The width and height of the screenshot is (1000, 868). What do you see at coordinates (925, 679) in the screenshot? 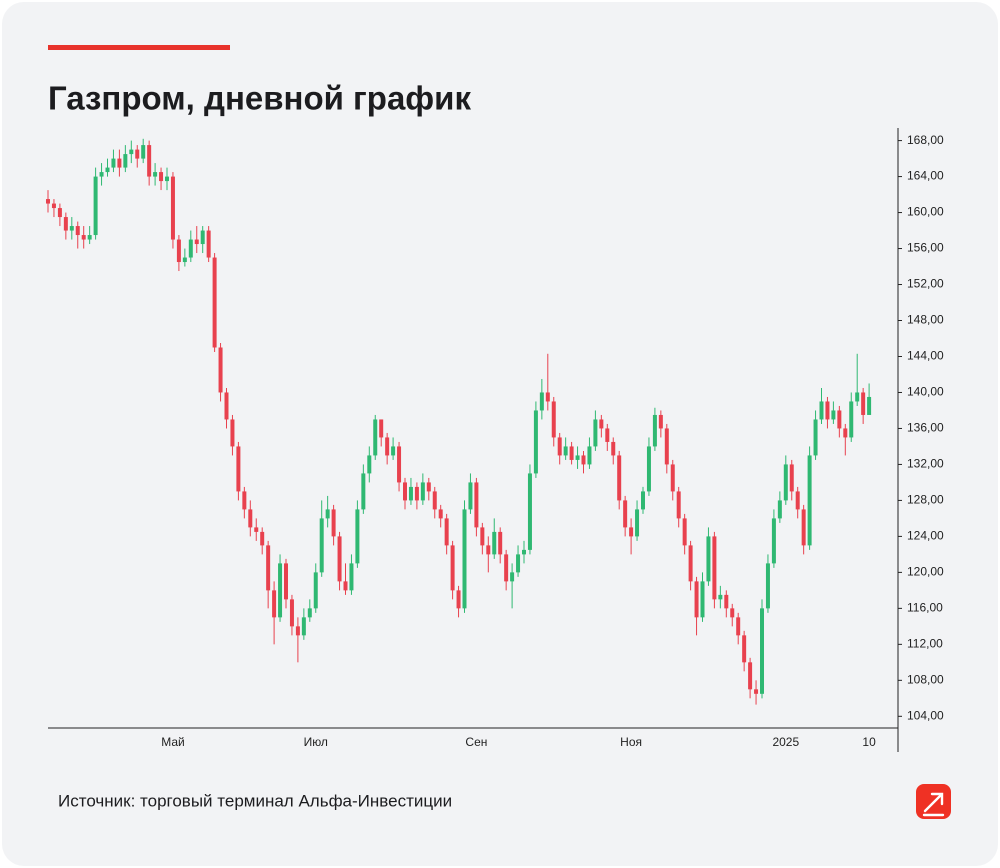
I see `y-tick-label: 108,00` at bounding box center [925, 679].